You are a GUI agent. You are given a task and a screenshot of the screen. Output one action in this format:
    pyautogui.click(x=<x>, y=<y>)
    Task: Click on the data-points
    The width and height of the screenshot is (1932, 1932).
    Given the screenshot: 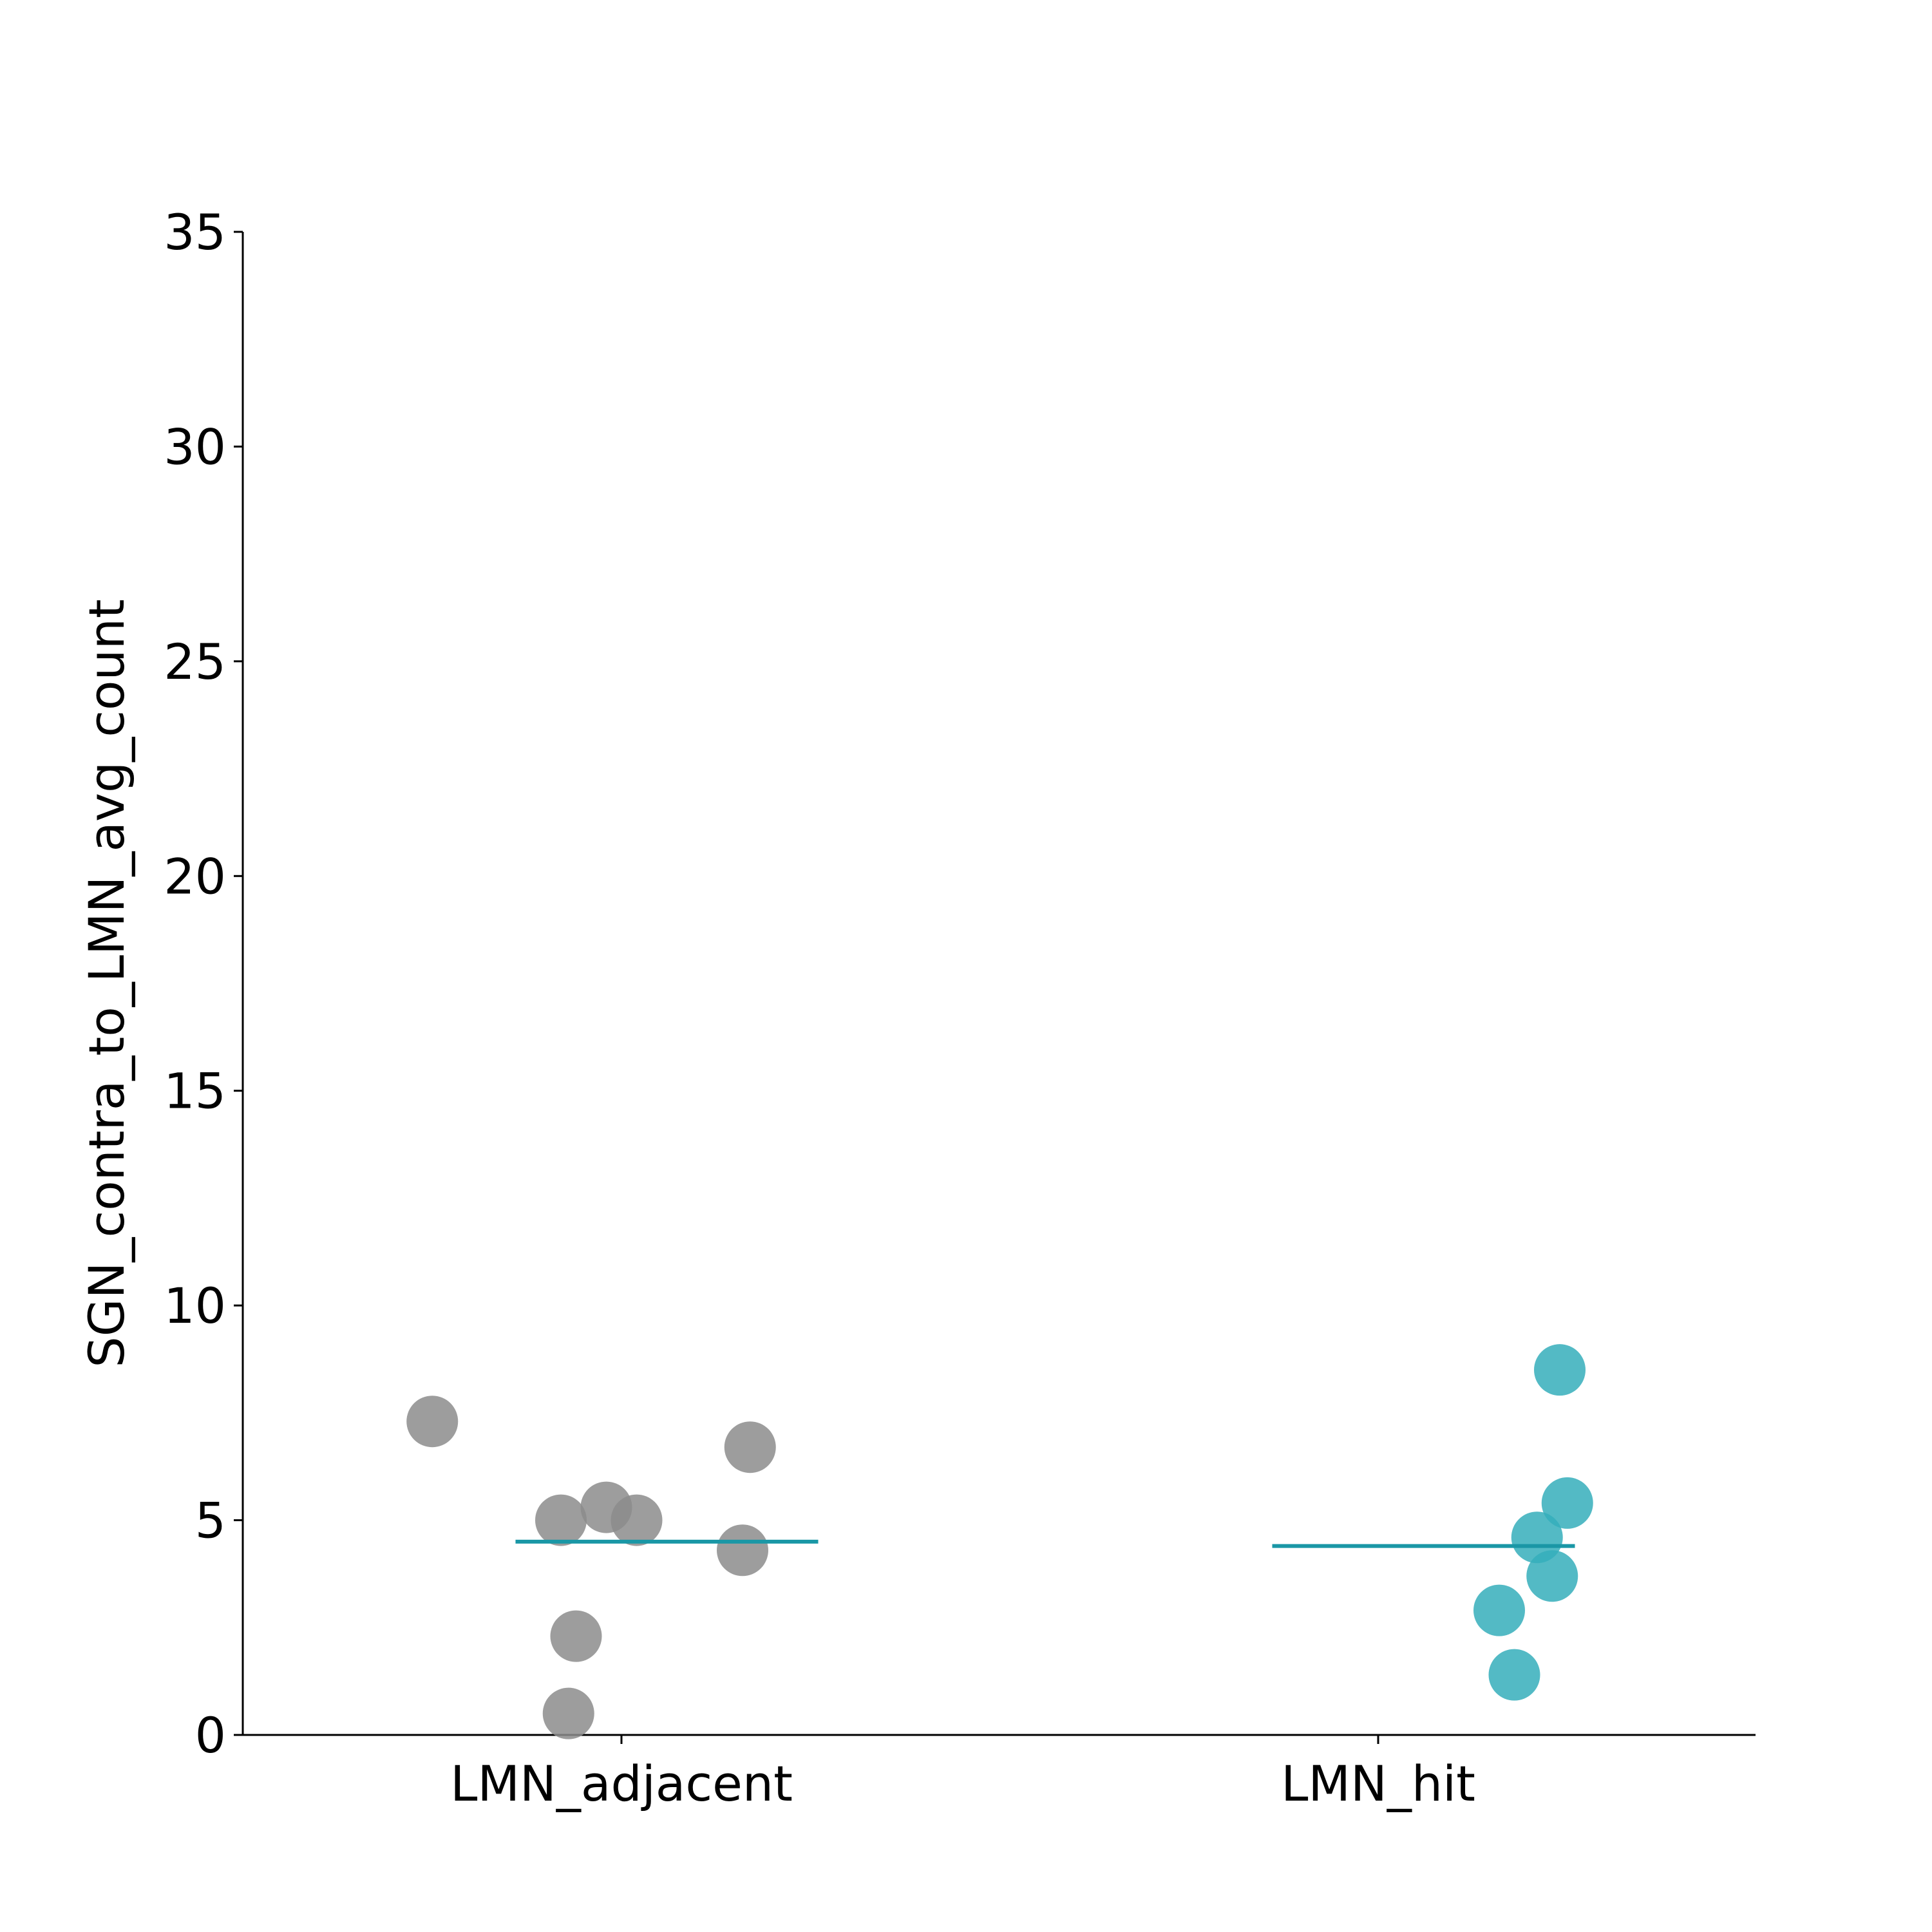 What is the action you would take?
    pyautogui.click(x=1000, y=1541)
    